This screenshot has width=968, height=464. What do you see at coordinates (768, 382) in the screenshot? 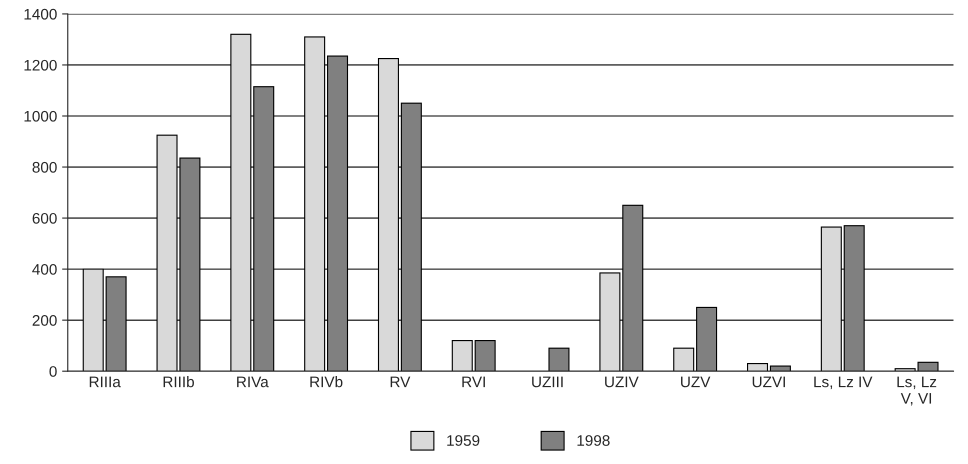
I see `x-tick-label: UZVI` at bounding box center [768, 382].